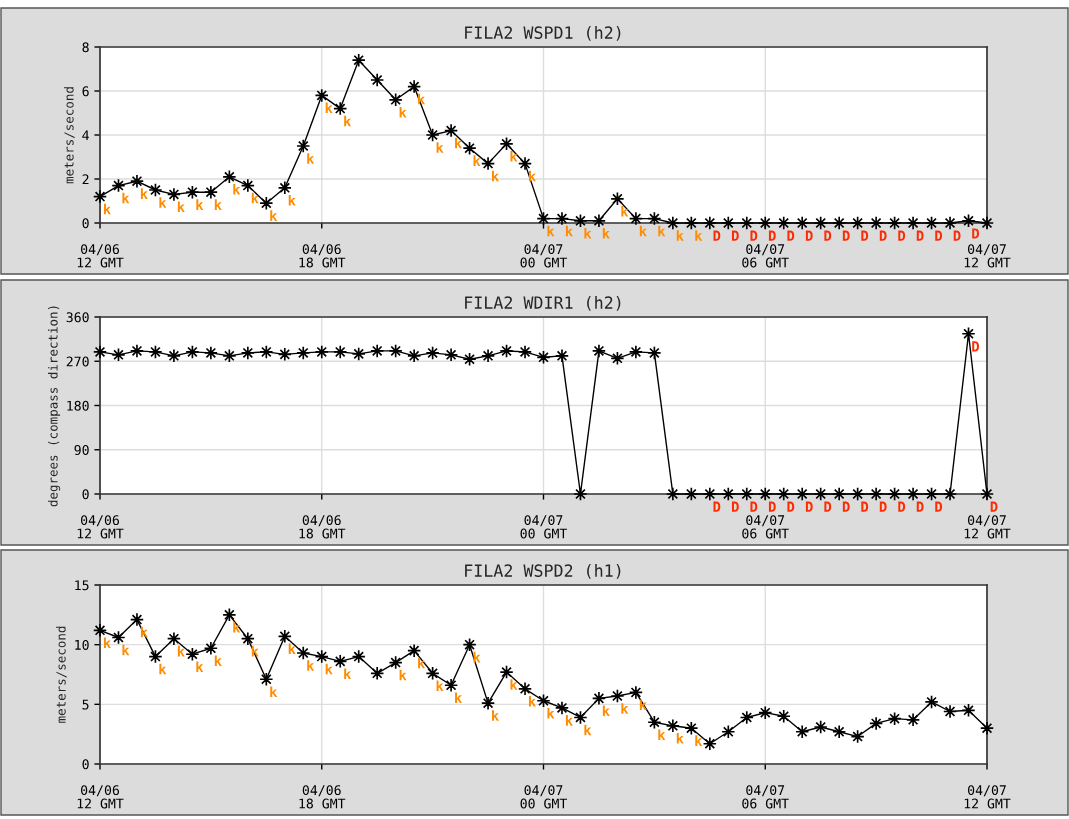 This screenshot has width=1069, height=819. Describe the element at coordinates (82, 644) in the screenshot. I see `y-tick-label: 10` at that location.